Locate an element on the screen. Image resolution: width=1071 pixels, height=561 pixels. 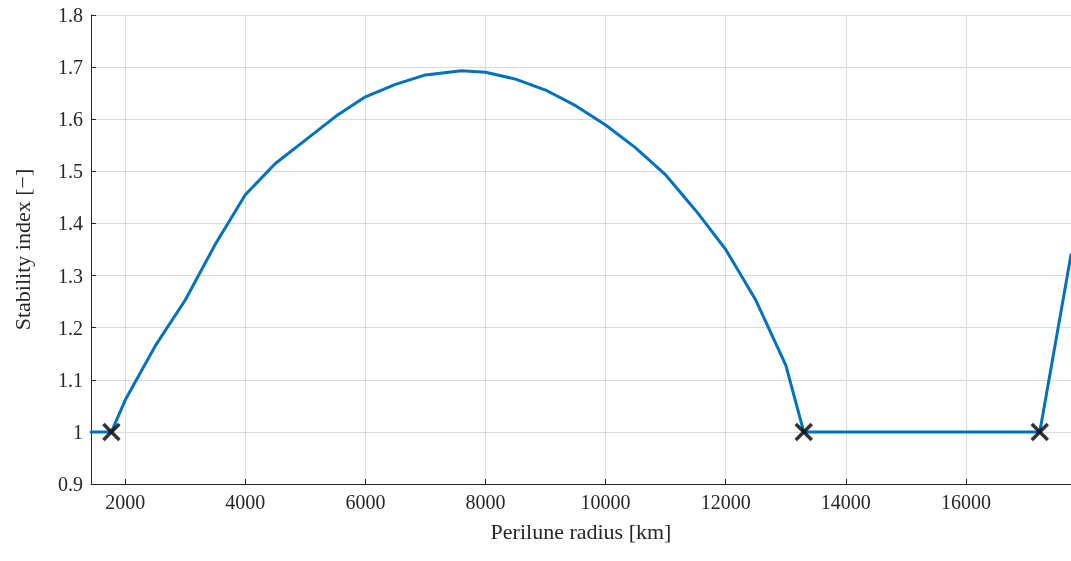
x-tick-label: 6000 is located at coordinates (365, 502).